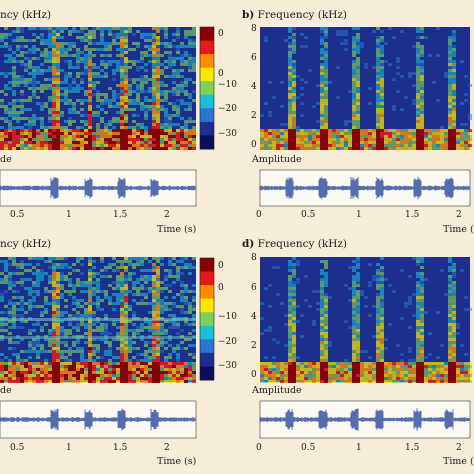 This screenshot has height=474, width=474. I want to click on panel-a-amplitude-label: de, so click(6, 159).